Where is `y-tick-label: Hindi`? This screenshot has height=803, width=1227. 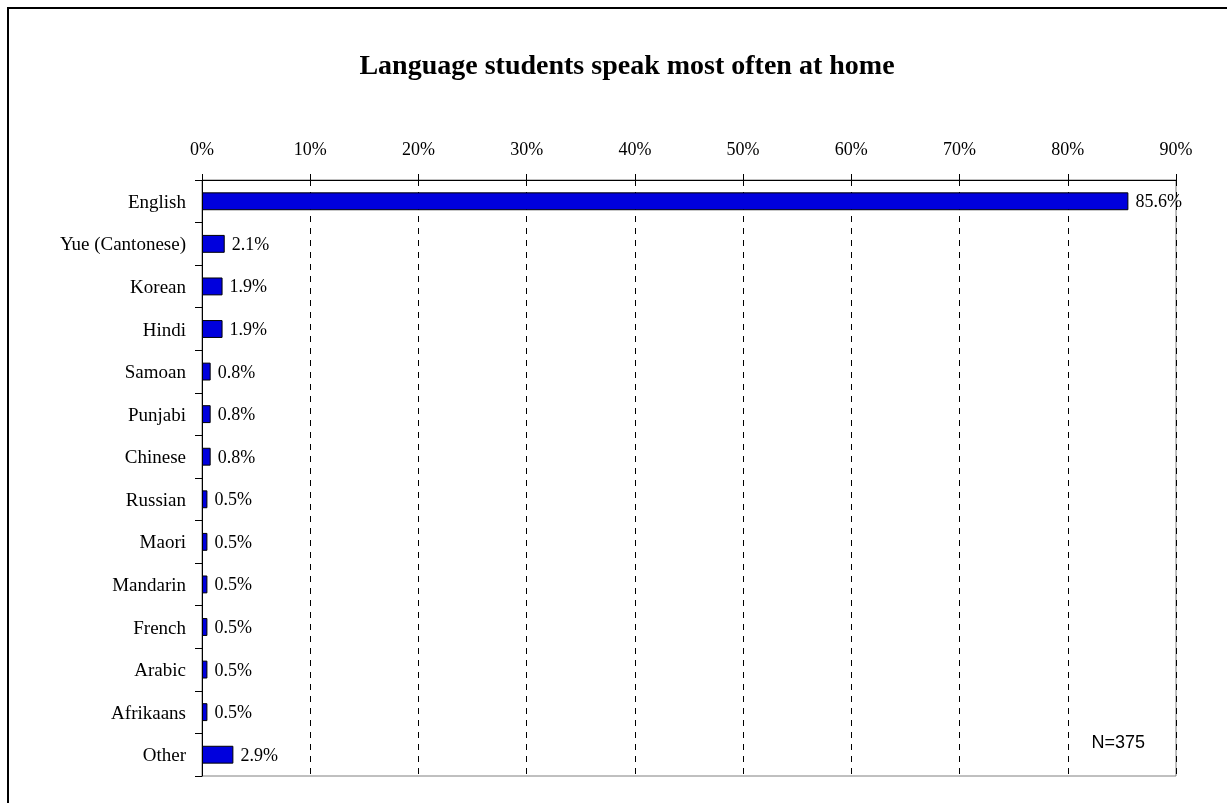 y-tick-label: Hindi is located at coordinates (164, 329).